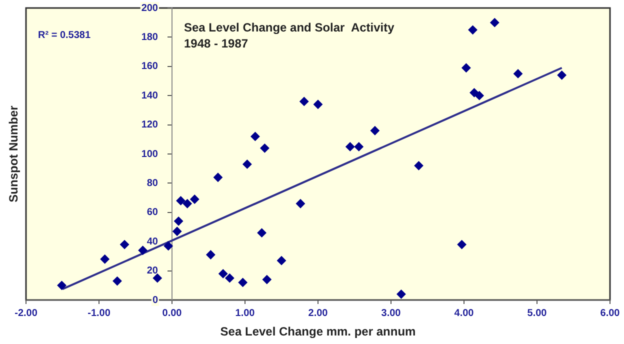  Describe the element at coordinates (149, 8) in the screenshot. I see `y-tick-label: 200` at that location.